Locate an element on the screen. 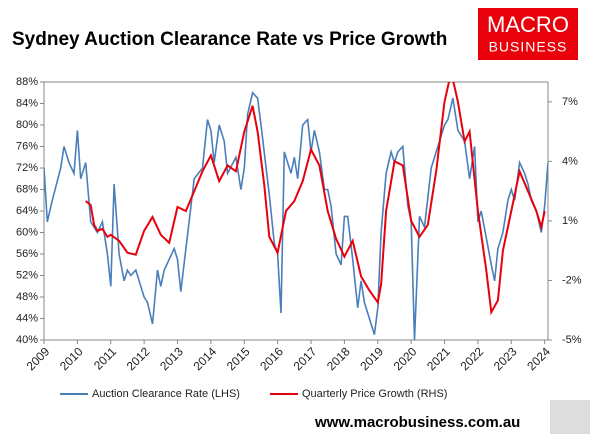 The width and height of the screenshot is (599, 437). legend-label: Quarterly Price Growth (RHS) is located at coordinates (374, 394).